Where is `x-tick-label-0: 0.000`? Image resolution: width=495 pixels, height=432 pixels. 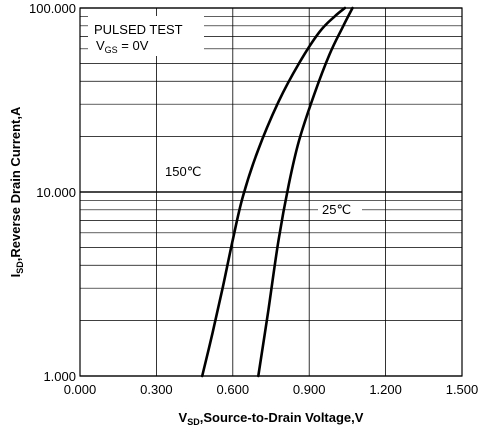 x-tick-label-0: 0.000 is located at coordinates (80, 389).